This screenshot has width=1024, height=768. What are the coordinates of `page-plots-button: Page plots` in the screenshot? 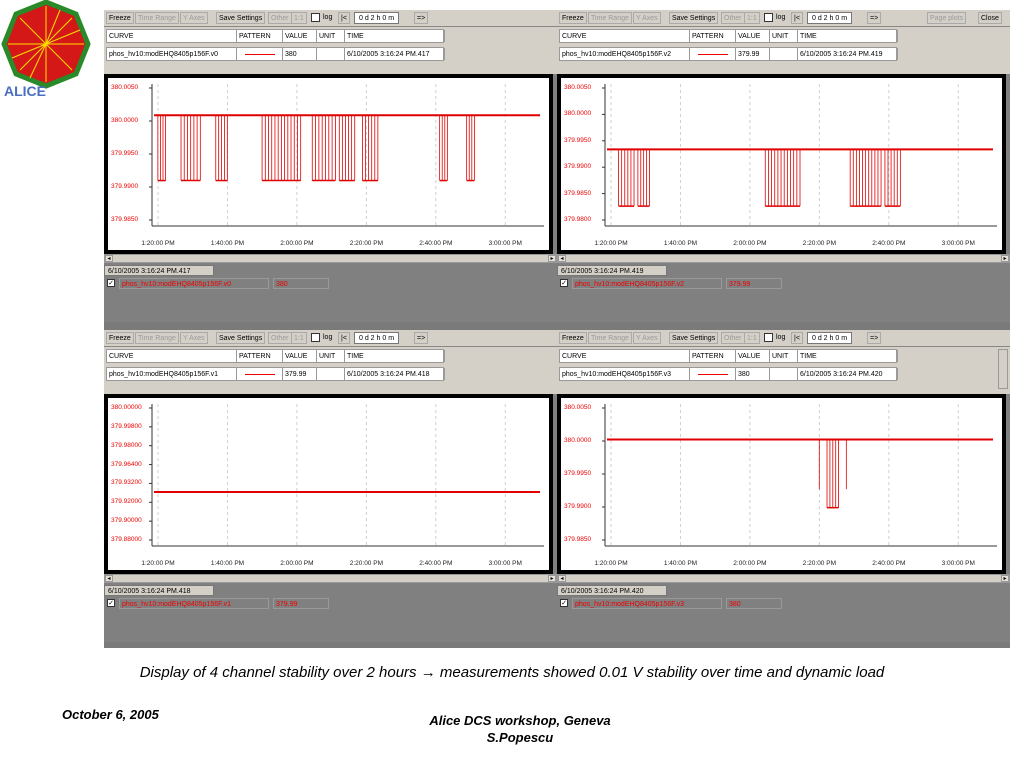 It's located at (947, 18).